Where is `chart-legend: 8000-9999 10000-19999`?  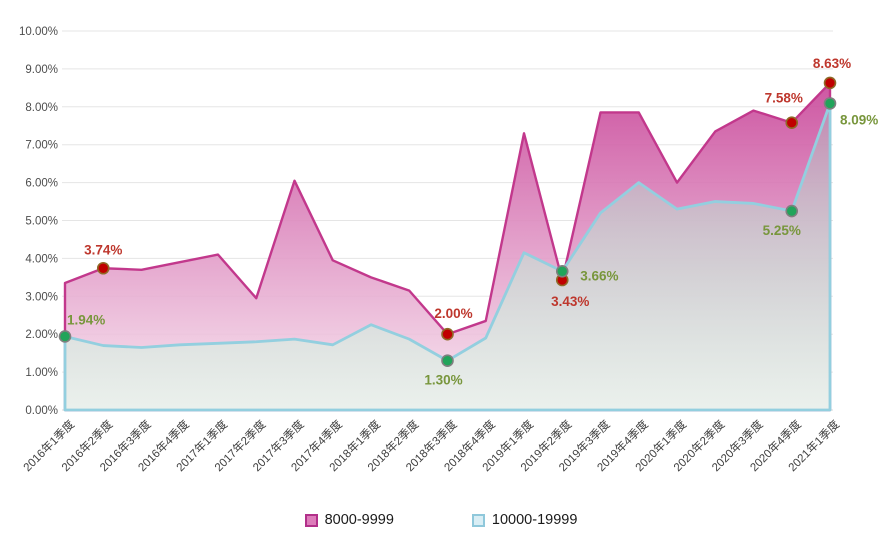 chart-legend: 8000-9999 10000-19999 is located at coordinates (441, 520).